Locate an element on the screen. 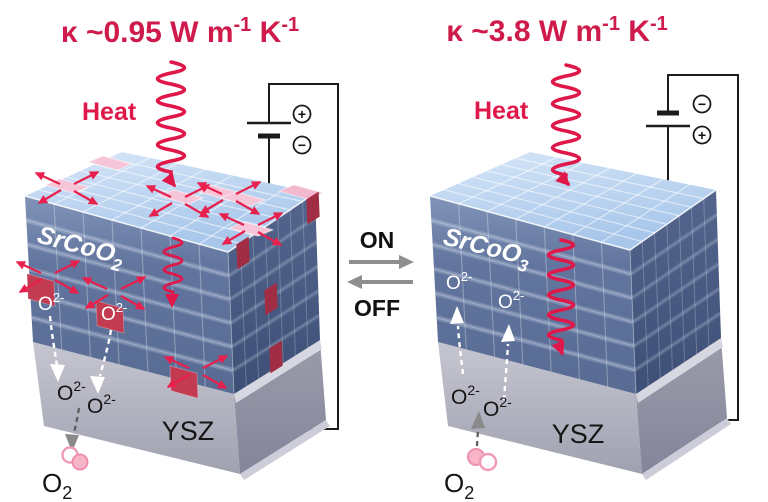  heat-wave-icon-right is located at coordinates (566, 125).